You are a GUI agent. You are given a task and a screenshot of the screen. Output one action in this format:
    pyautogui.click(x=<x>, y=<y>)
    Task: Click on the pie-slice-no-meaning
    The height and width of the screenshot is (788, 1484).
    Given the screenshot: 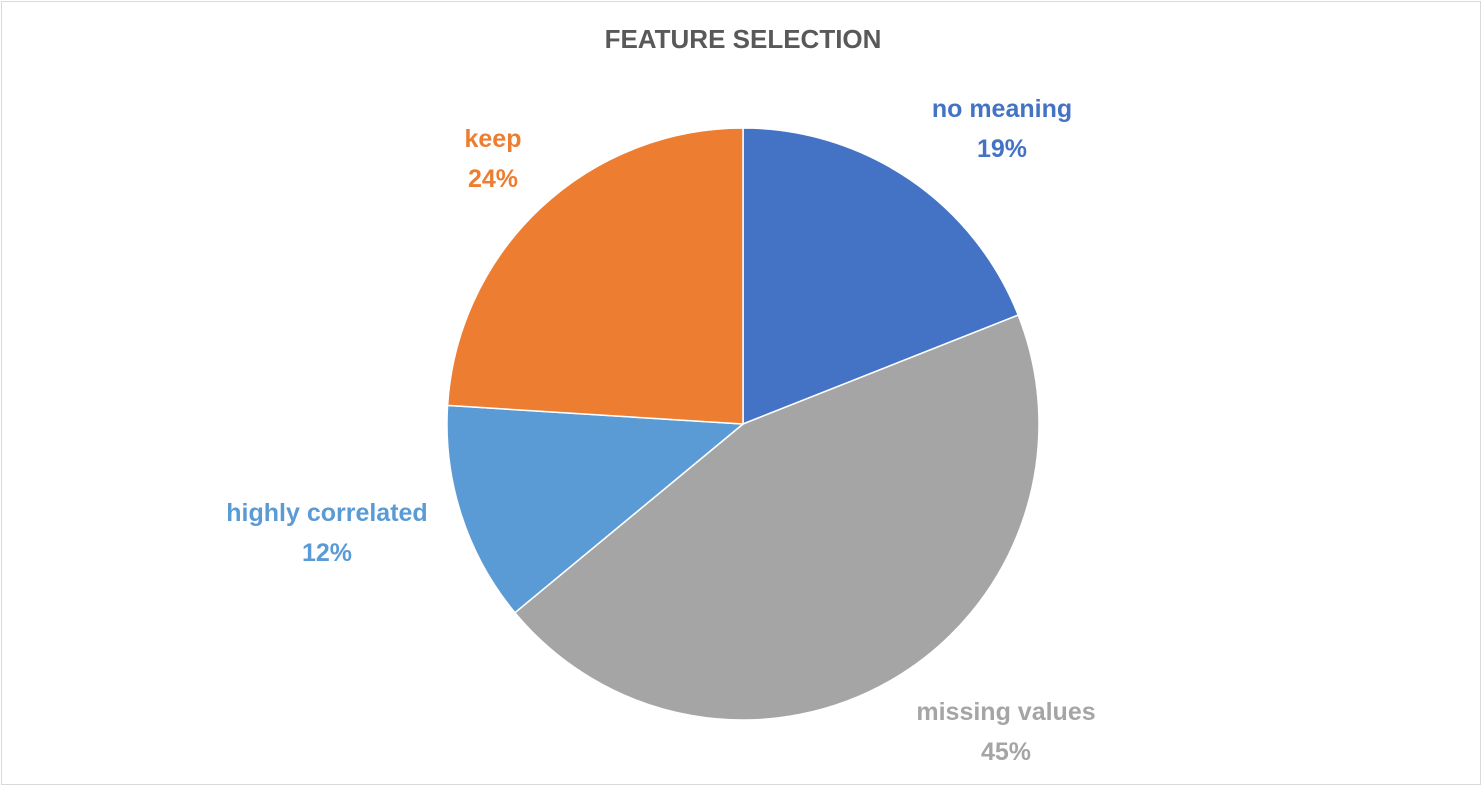 What is the action you would take?
    pyautogui.click(x=881, y=276)
    